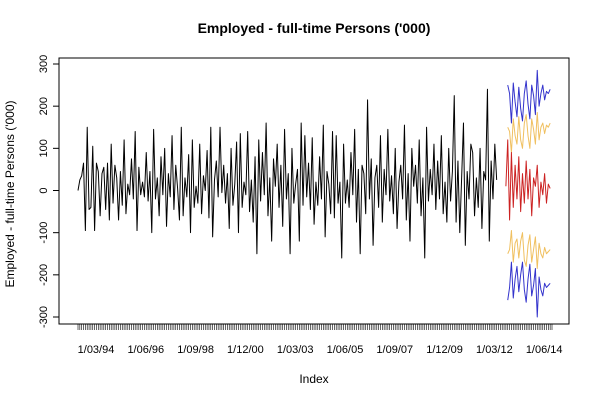 The width and height of the screenshot is (600, 400). Describe the element at coordinates (544, 350) in the screenshot. I see `x-tick-label: 1/06/14` at that location.